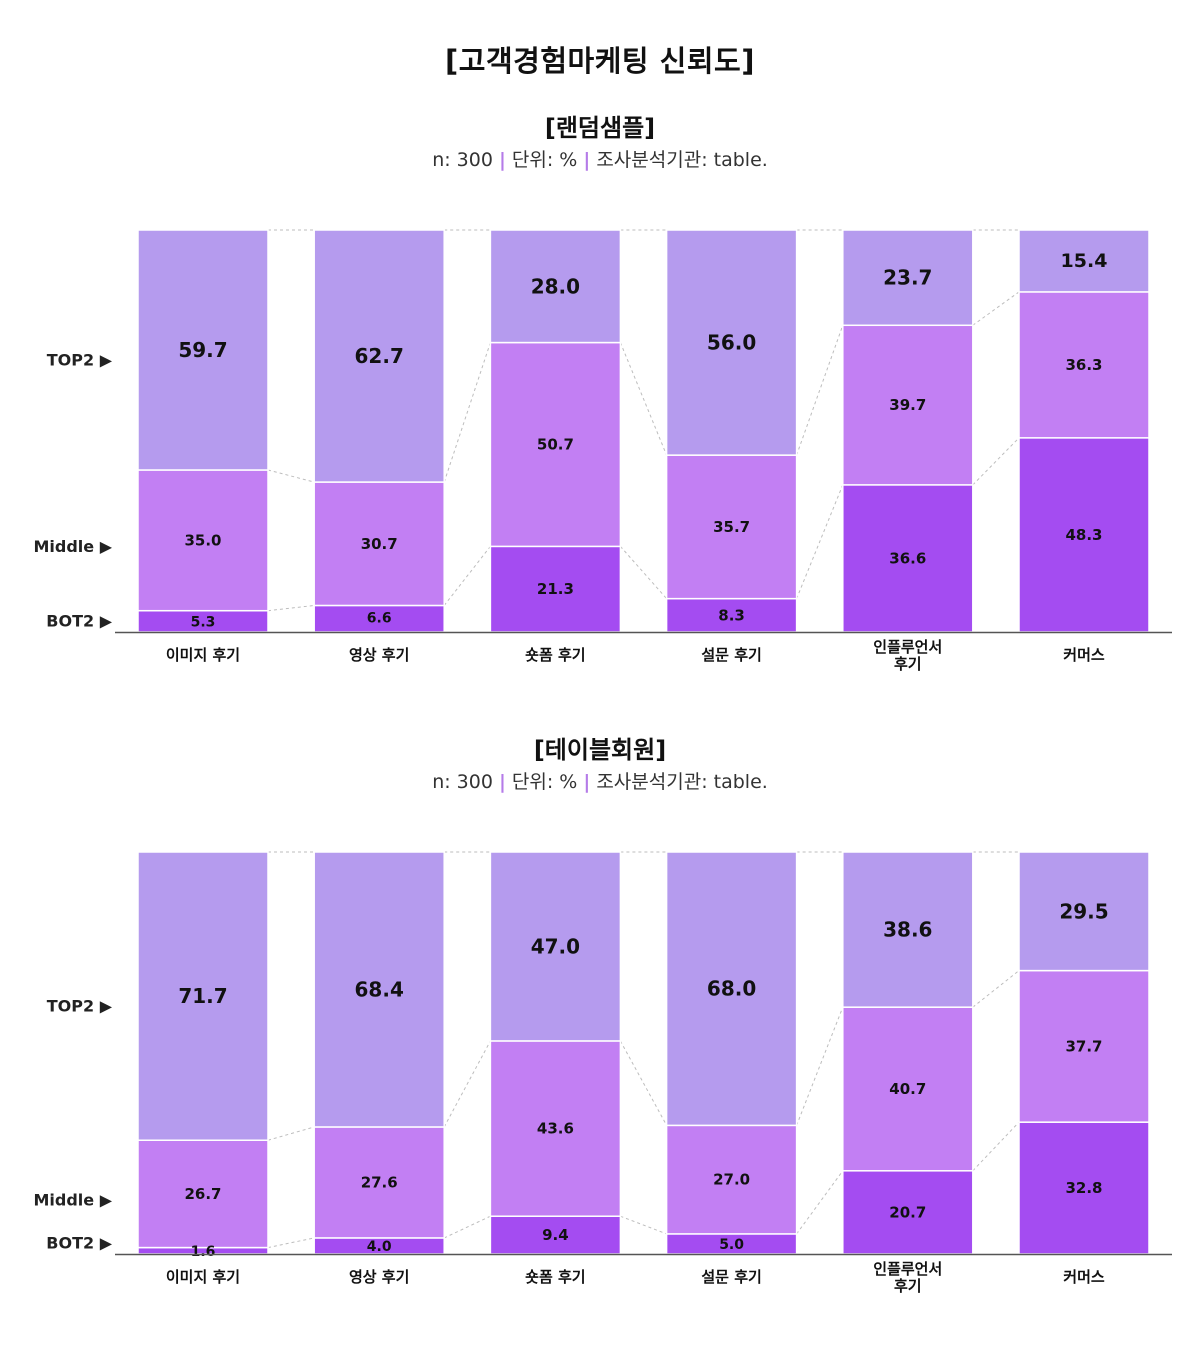  I want to click on section-title: [테이블회원], so click(600, 750).